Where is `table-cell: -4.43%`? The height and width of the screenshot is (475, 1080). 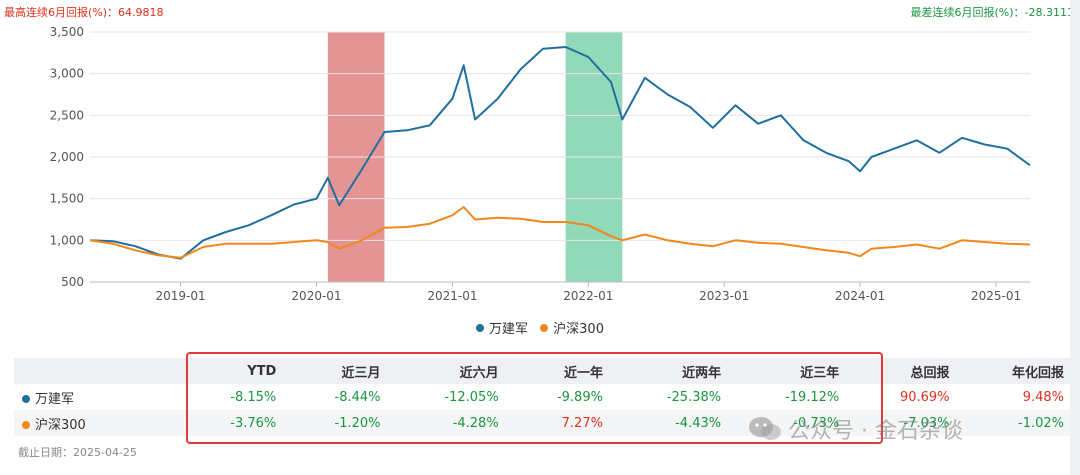
table-cell: -4.43% is located at coordinates (670, 423).